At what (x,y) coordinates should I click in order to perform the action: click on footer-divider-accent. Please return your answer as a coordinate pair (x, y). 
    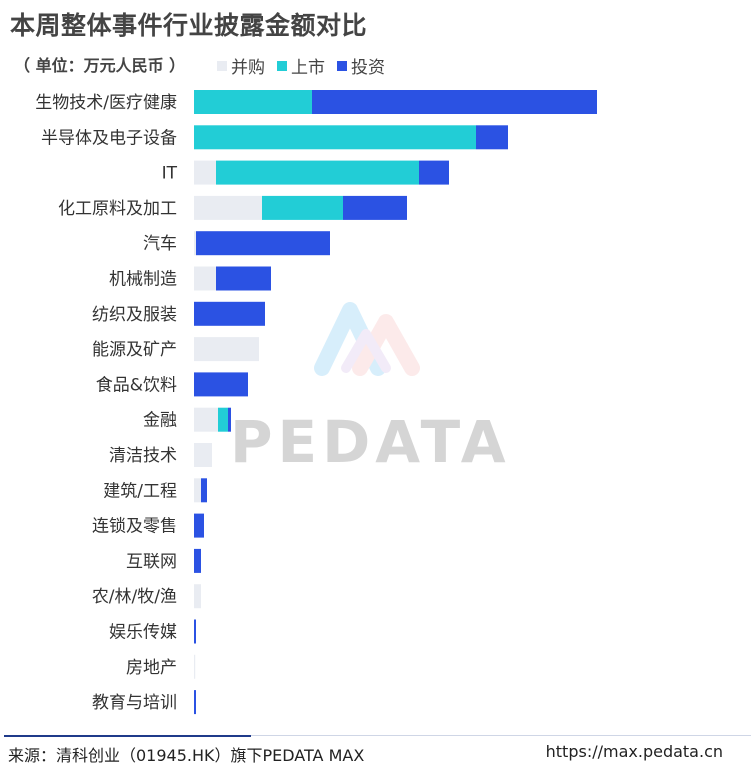
    Looking at the image, I should click on (127, 736).